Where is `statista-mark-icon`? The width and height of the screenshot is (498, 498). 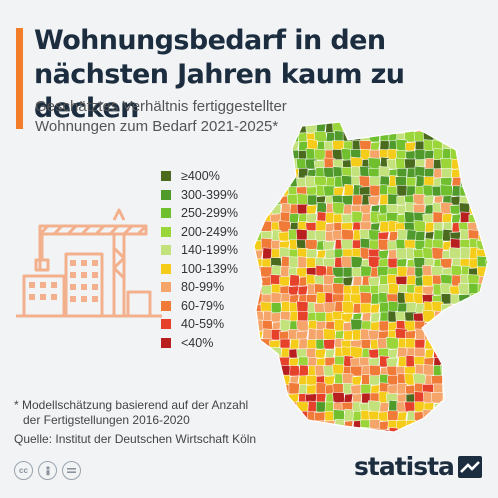
statista-mark-icon is located at coordinates (469, 466).